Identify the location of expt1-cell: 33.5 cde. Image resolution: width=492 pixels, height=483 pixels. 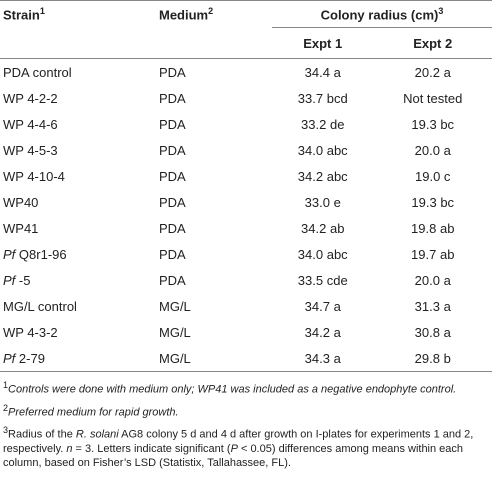
(322, 280).